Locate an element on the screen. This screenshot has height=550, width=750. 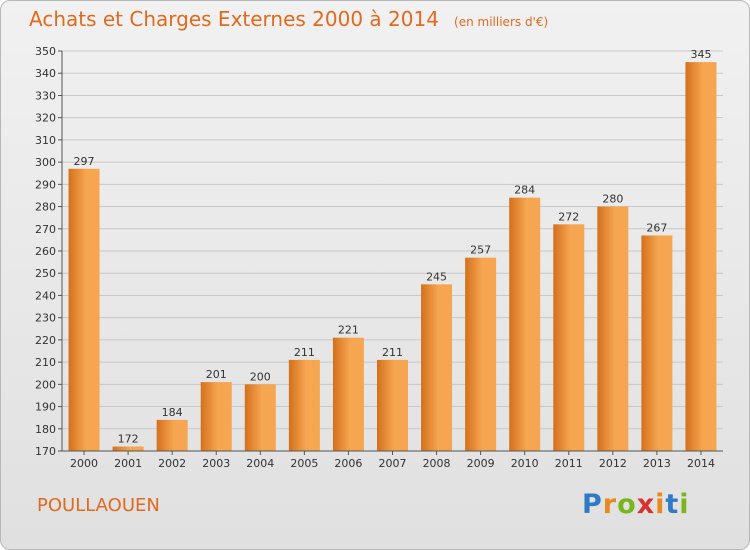
bar-value-label: 200 is located at coordinates (260, 376).